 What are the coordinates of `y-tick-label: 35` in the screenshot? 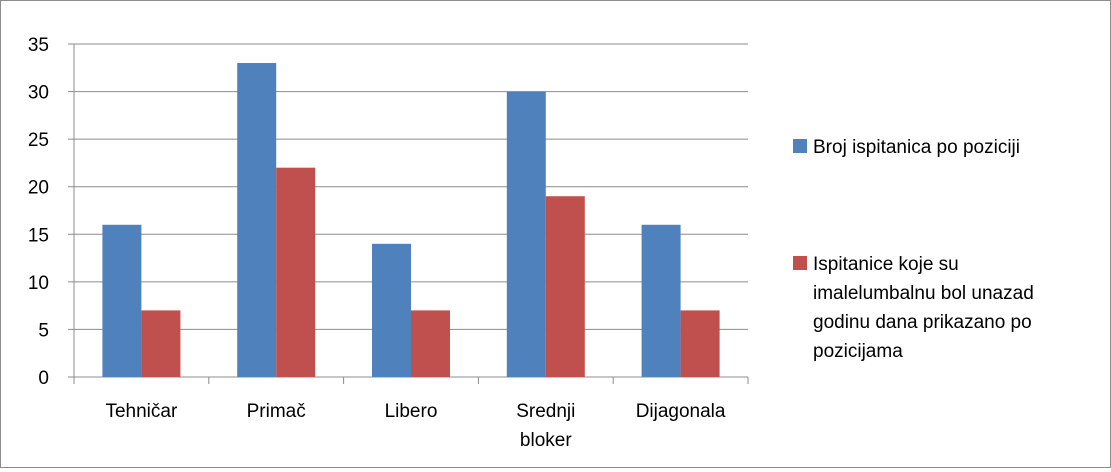 It's located at (38, 45).